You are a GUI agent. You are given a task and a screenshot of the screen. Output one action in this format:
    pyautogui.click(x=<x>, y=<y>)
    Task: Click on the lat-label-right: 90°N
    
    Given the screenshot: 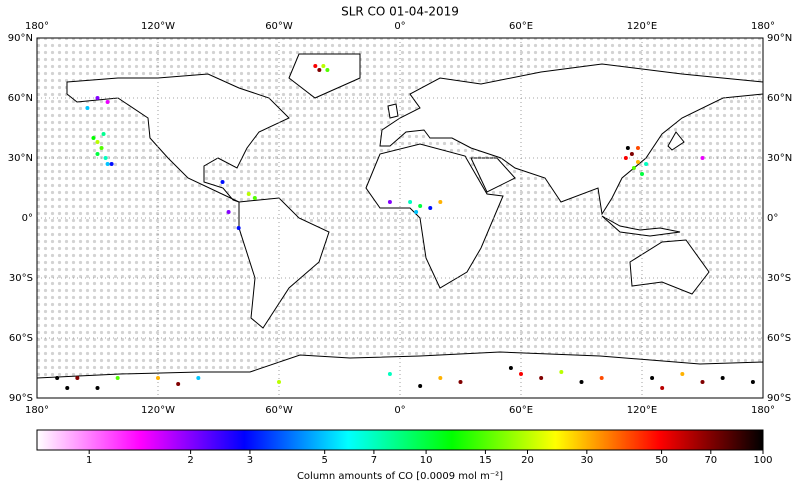 What is the action you would take?
    pyautogui.click(x=779, y=38)
    